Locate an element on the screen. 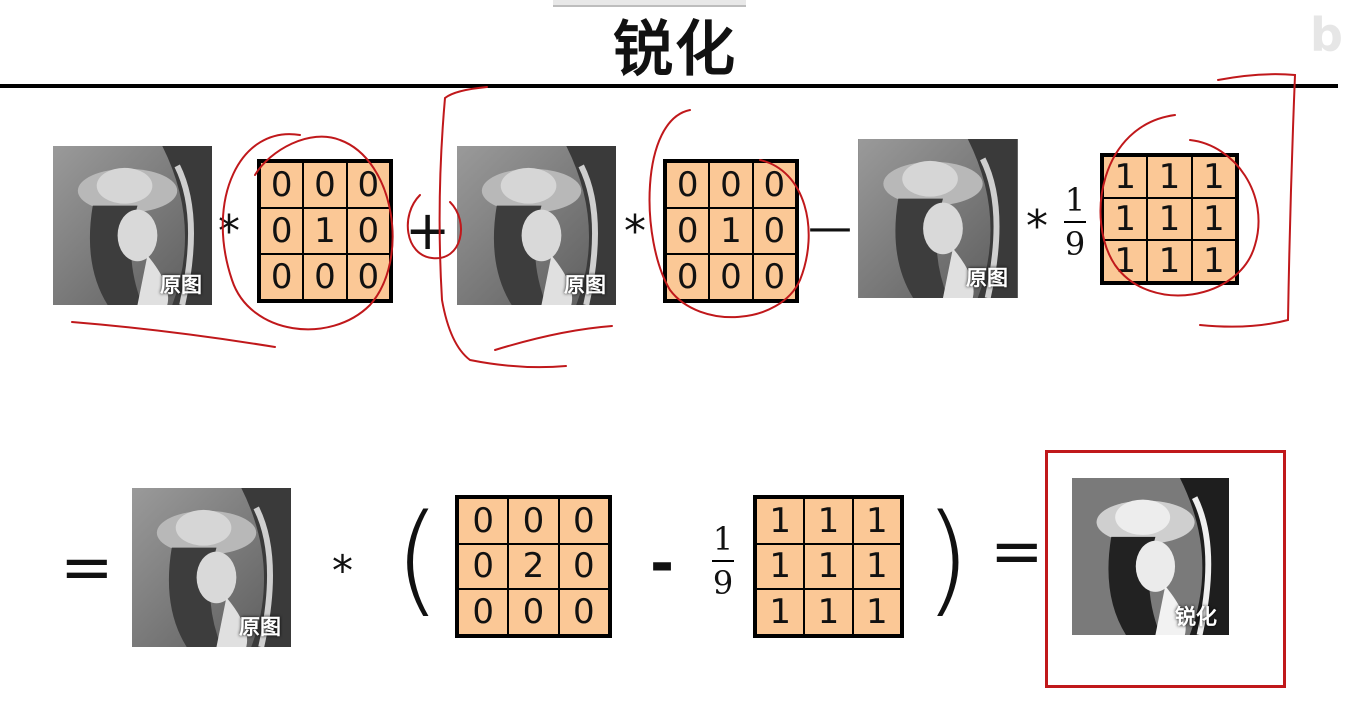  minus-operator: - is located at coordinates (662, 563).